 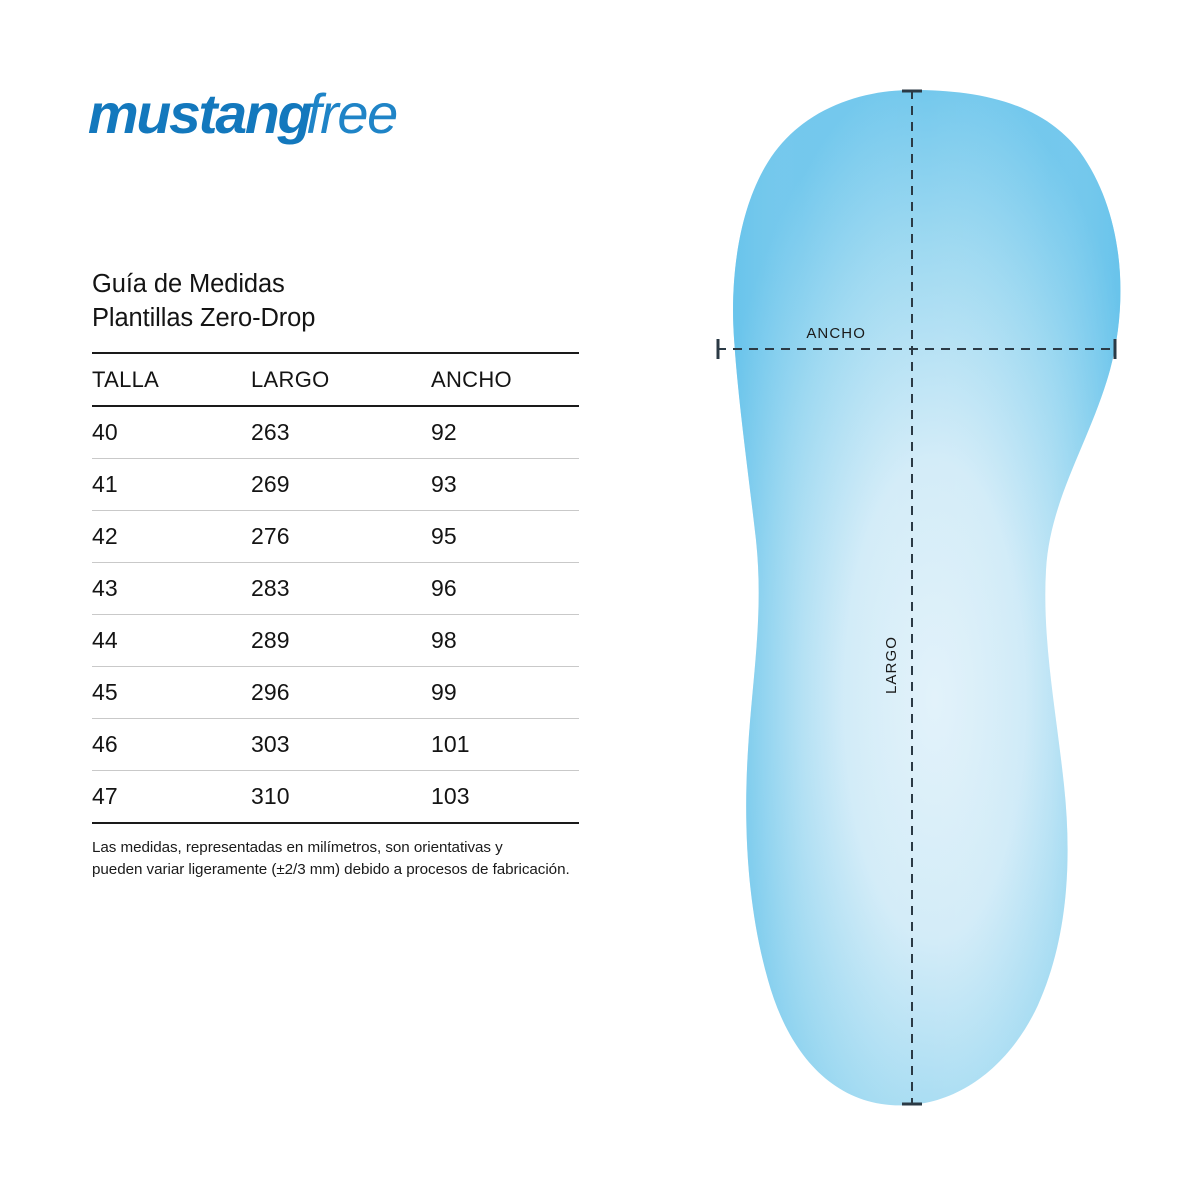 What do you see at coordinates (505, 588) in the screenshot?
I see `cell-ancho: 96` at bounding box center [505, 588].